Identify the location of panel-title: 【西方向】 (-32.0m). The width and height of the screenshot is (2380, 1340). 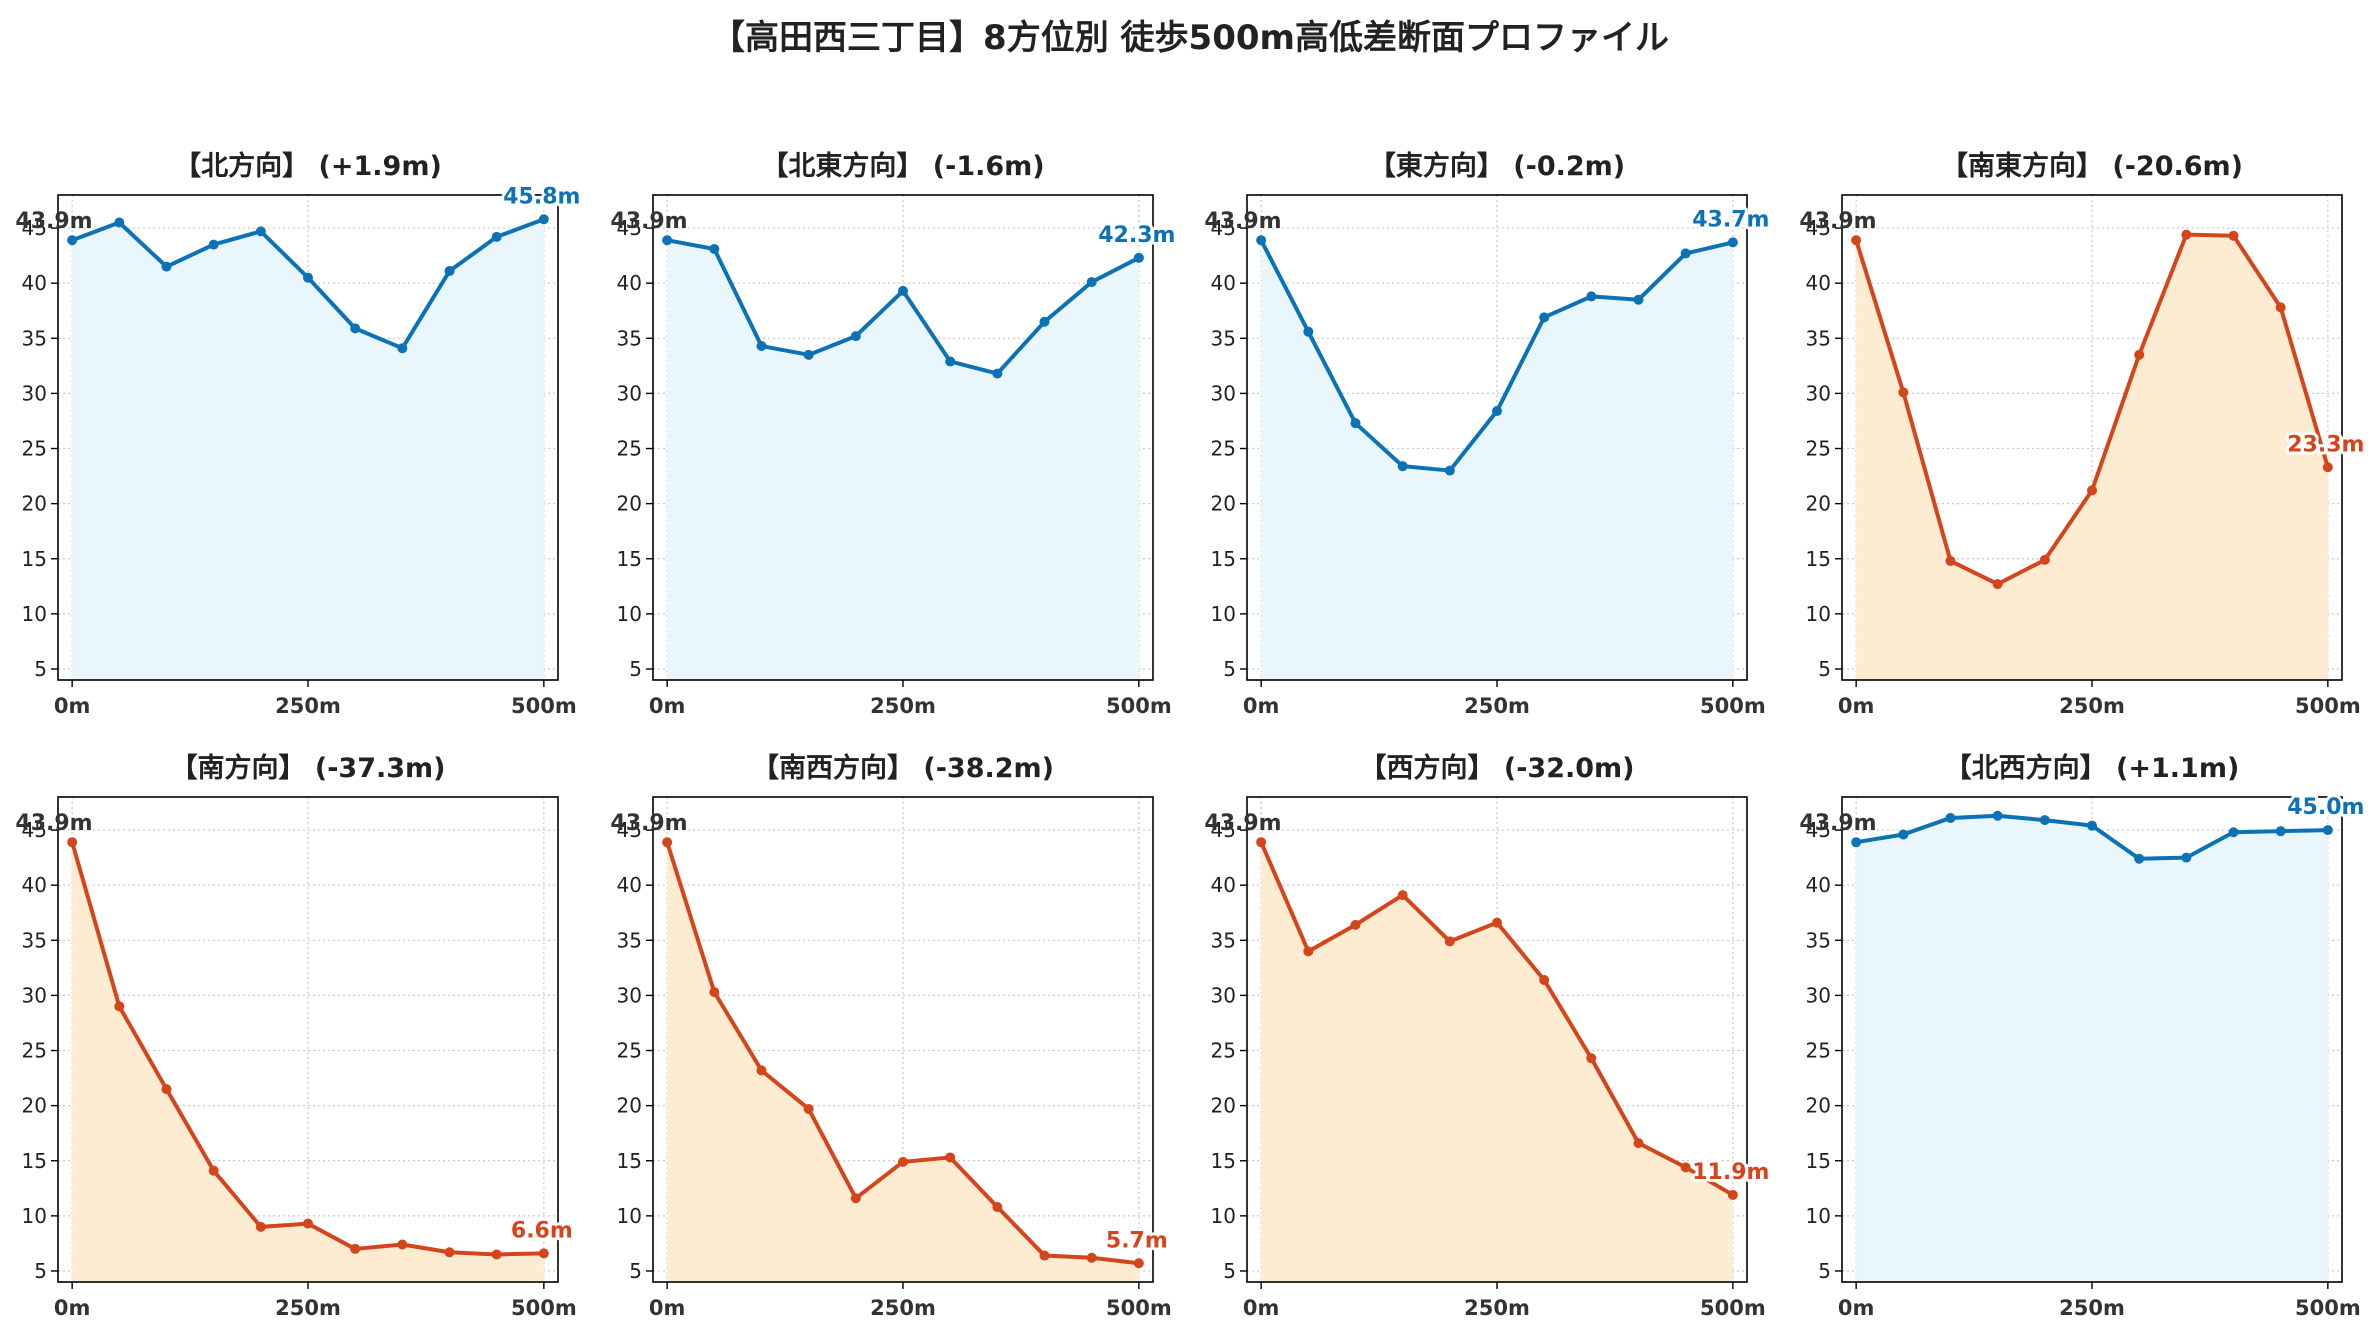
(1496, 768).